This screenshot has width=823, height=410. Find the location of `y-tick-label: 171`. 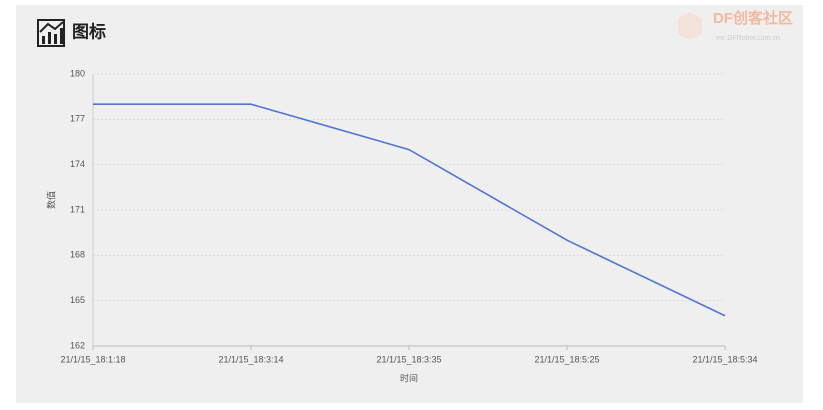

y-tick-label: 171 is located at coordinates (77, 209).